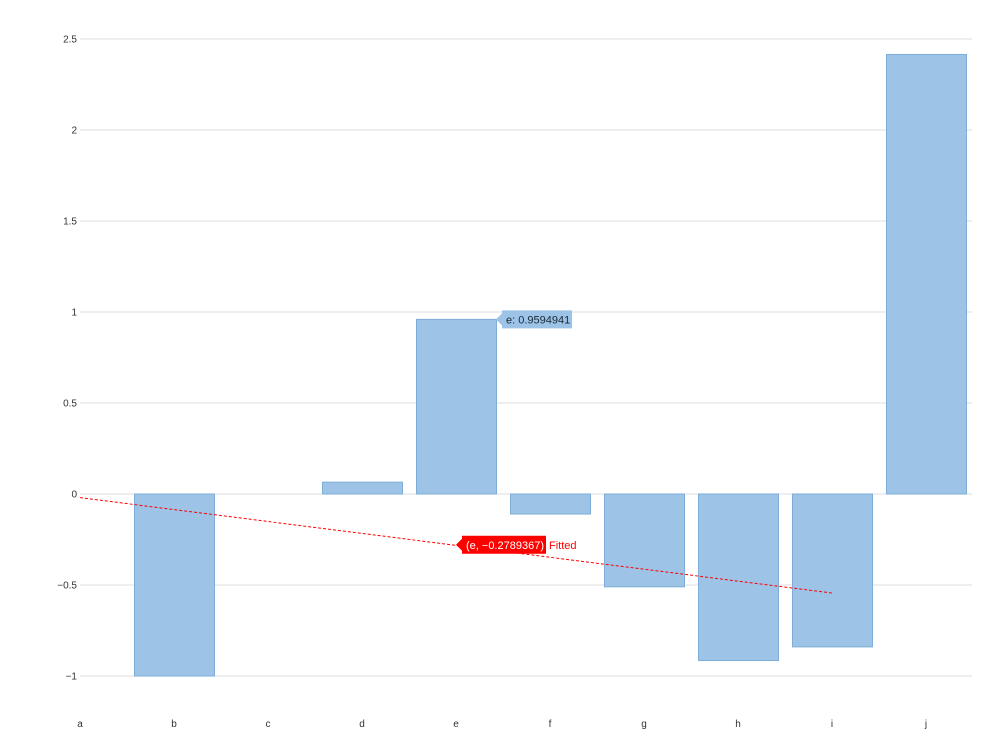  I want to click on x-tick-label: f, so click(550, 724).